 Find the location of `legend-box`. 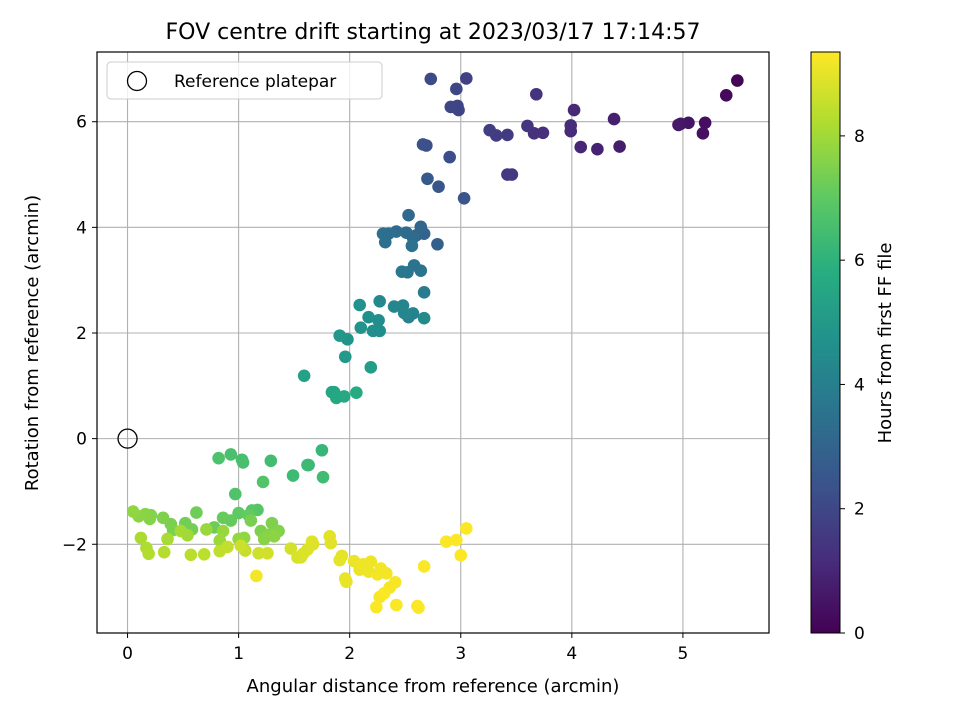

legend-box is located at coordinates (244, 80).